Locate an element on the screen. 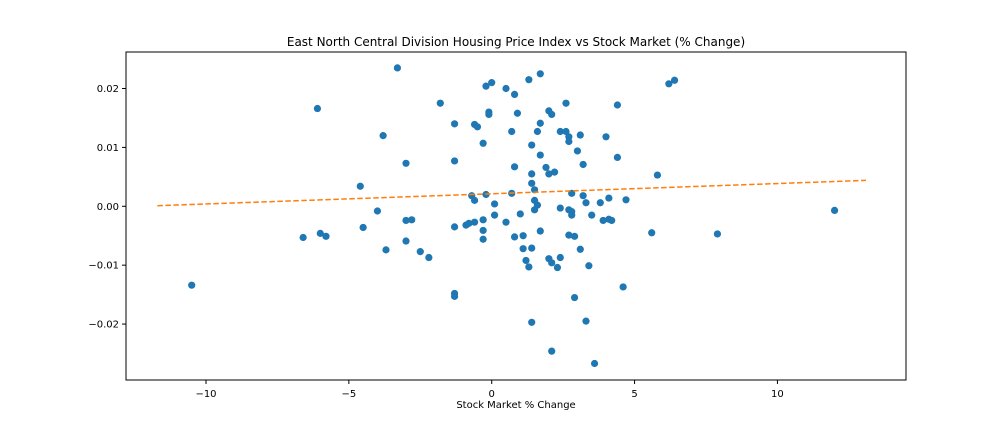  y-axis: −0.02 −0.01 0.00 0.01 0.02 is located at coordinates (107, 207).